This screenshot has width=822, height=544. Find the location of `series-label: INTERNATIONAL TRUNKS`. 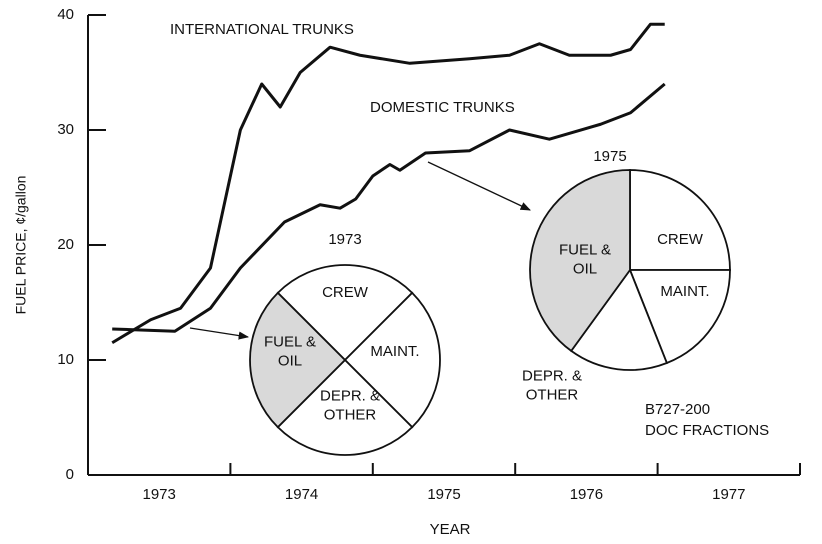

series-label: INTERNATIONAL TRUNKS is located at coordinates (262, 29).